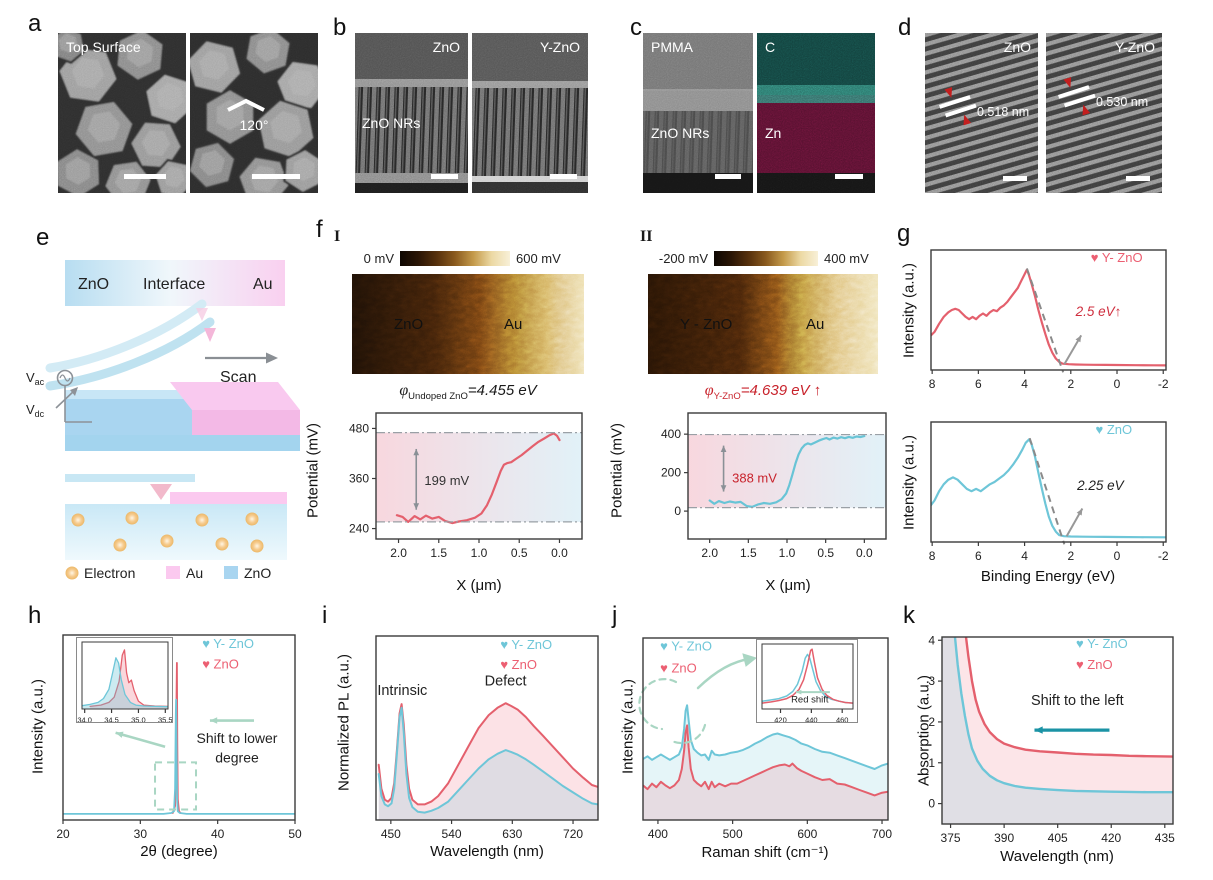 This screenshot has height=880, width=1213. What do you see at coordinates (733, 834) in the screenshot?
I see `x-tick-label: 500` at bounding box center [733, 834].